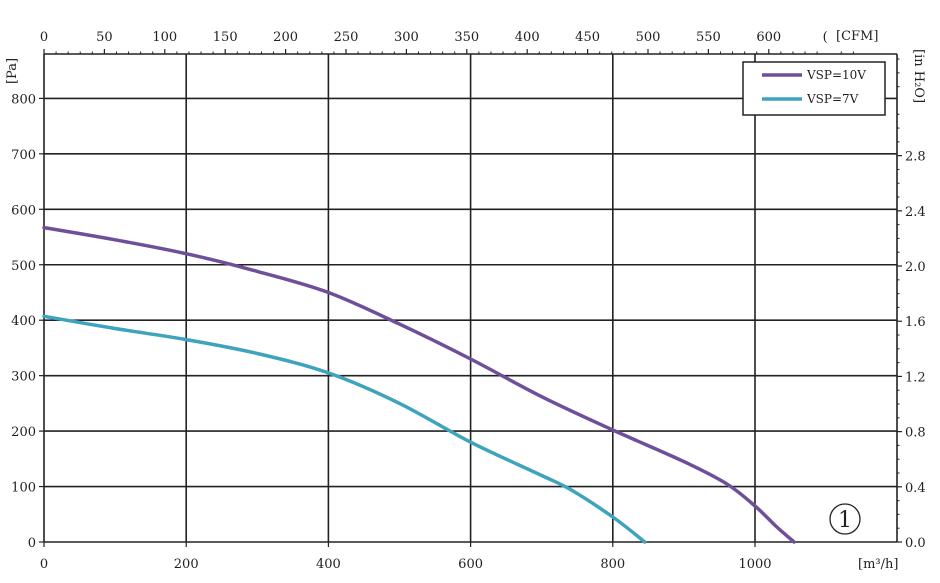 Image resolution: width=940 pixels, height=583 pixels. I want to click on y-axis-label: [Pa], so click(12, 71).